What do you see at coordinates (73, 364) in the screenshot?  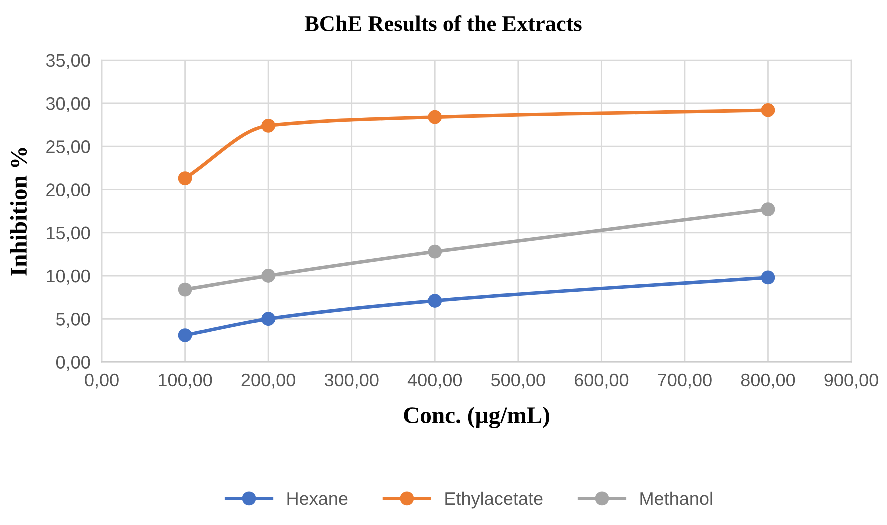 I see `y-tick-label: 0,00` at bounding box center [73, 364].